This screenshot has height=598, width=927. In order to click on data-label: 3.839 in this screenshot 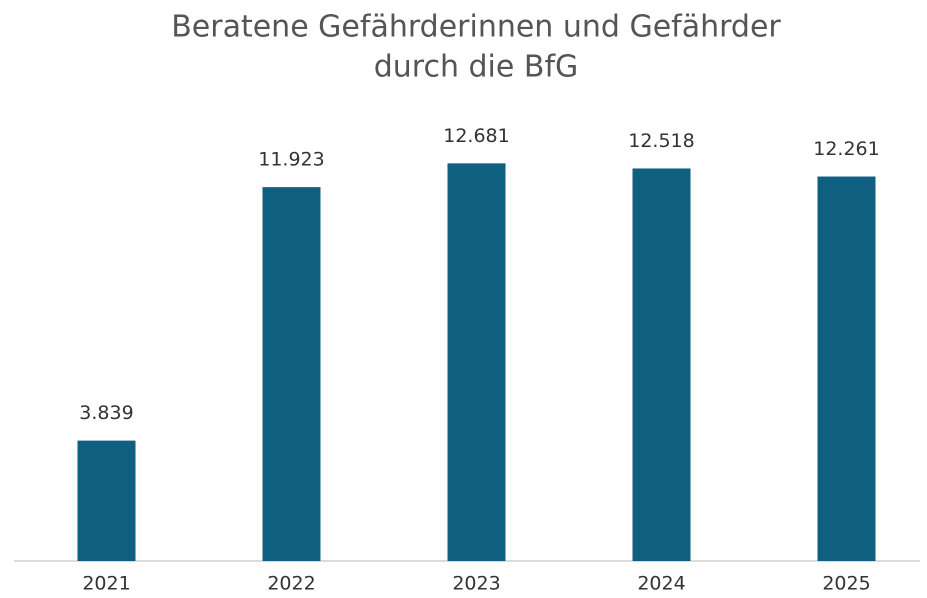, I will do `click(106, 413)`.